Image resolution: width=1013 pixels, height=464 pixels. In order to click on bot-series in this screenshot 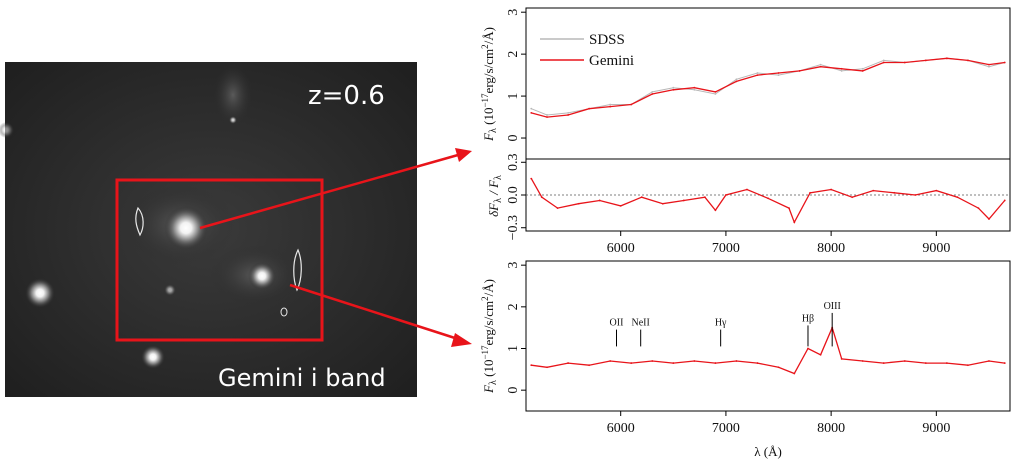, I will do `click(768, 350)`.